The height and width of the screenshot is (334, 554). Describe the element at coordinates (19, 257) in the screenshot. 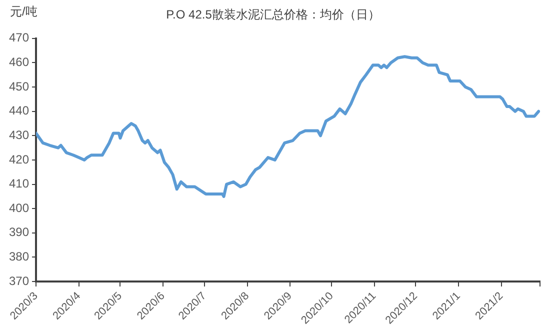

I see `y-tick-label: 380` at that location.